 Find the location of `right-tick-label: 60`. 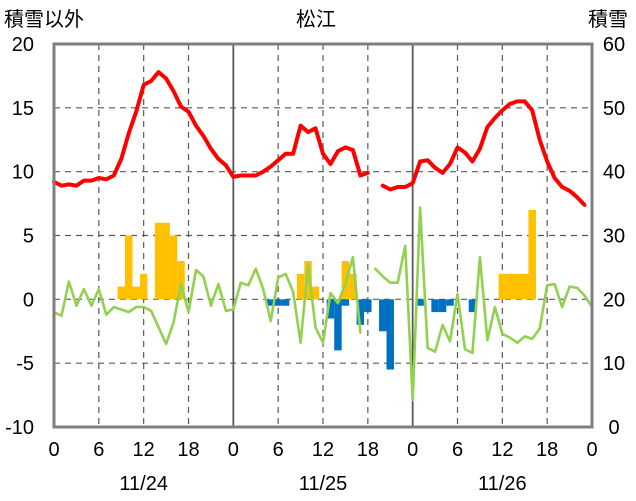

right-tick-label: 60 is located at coordinates (614, 45).